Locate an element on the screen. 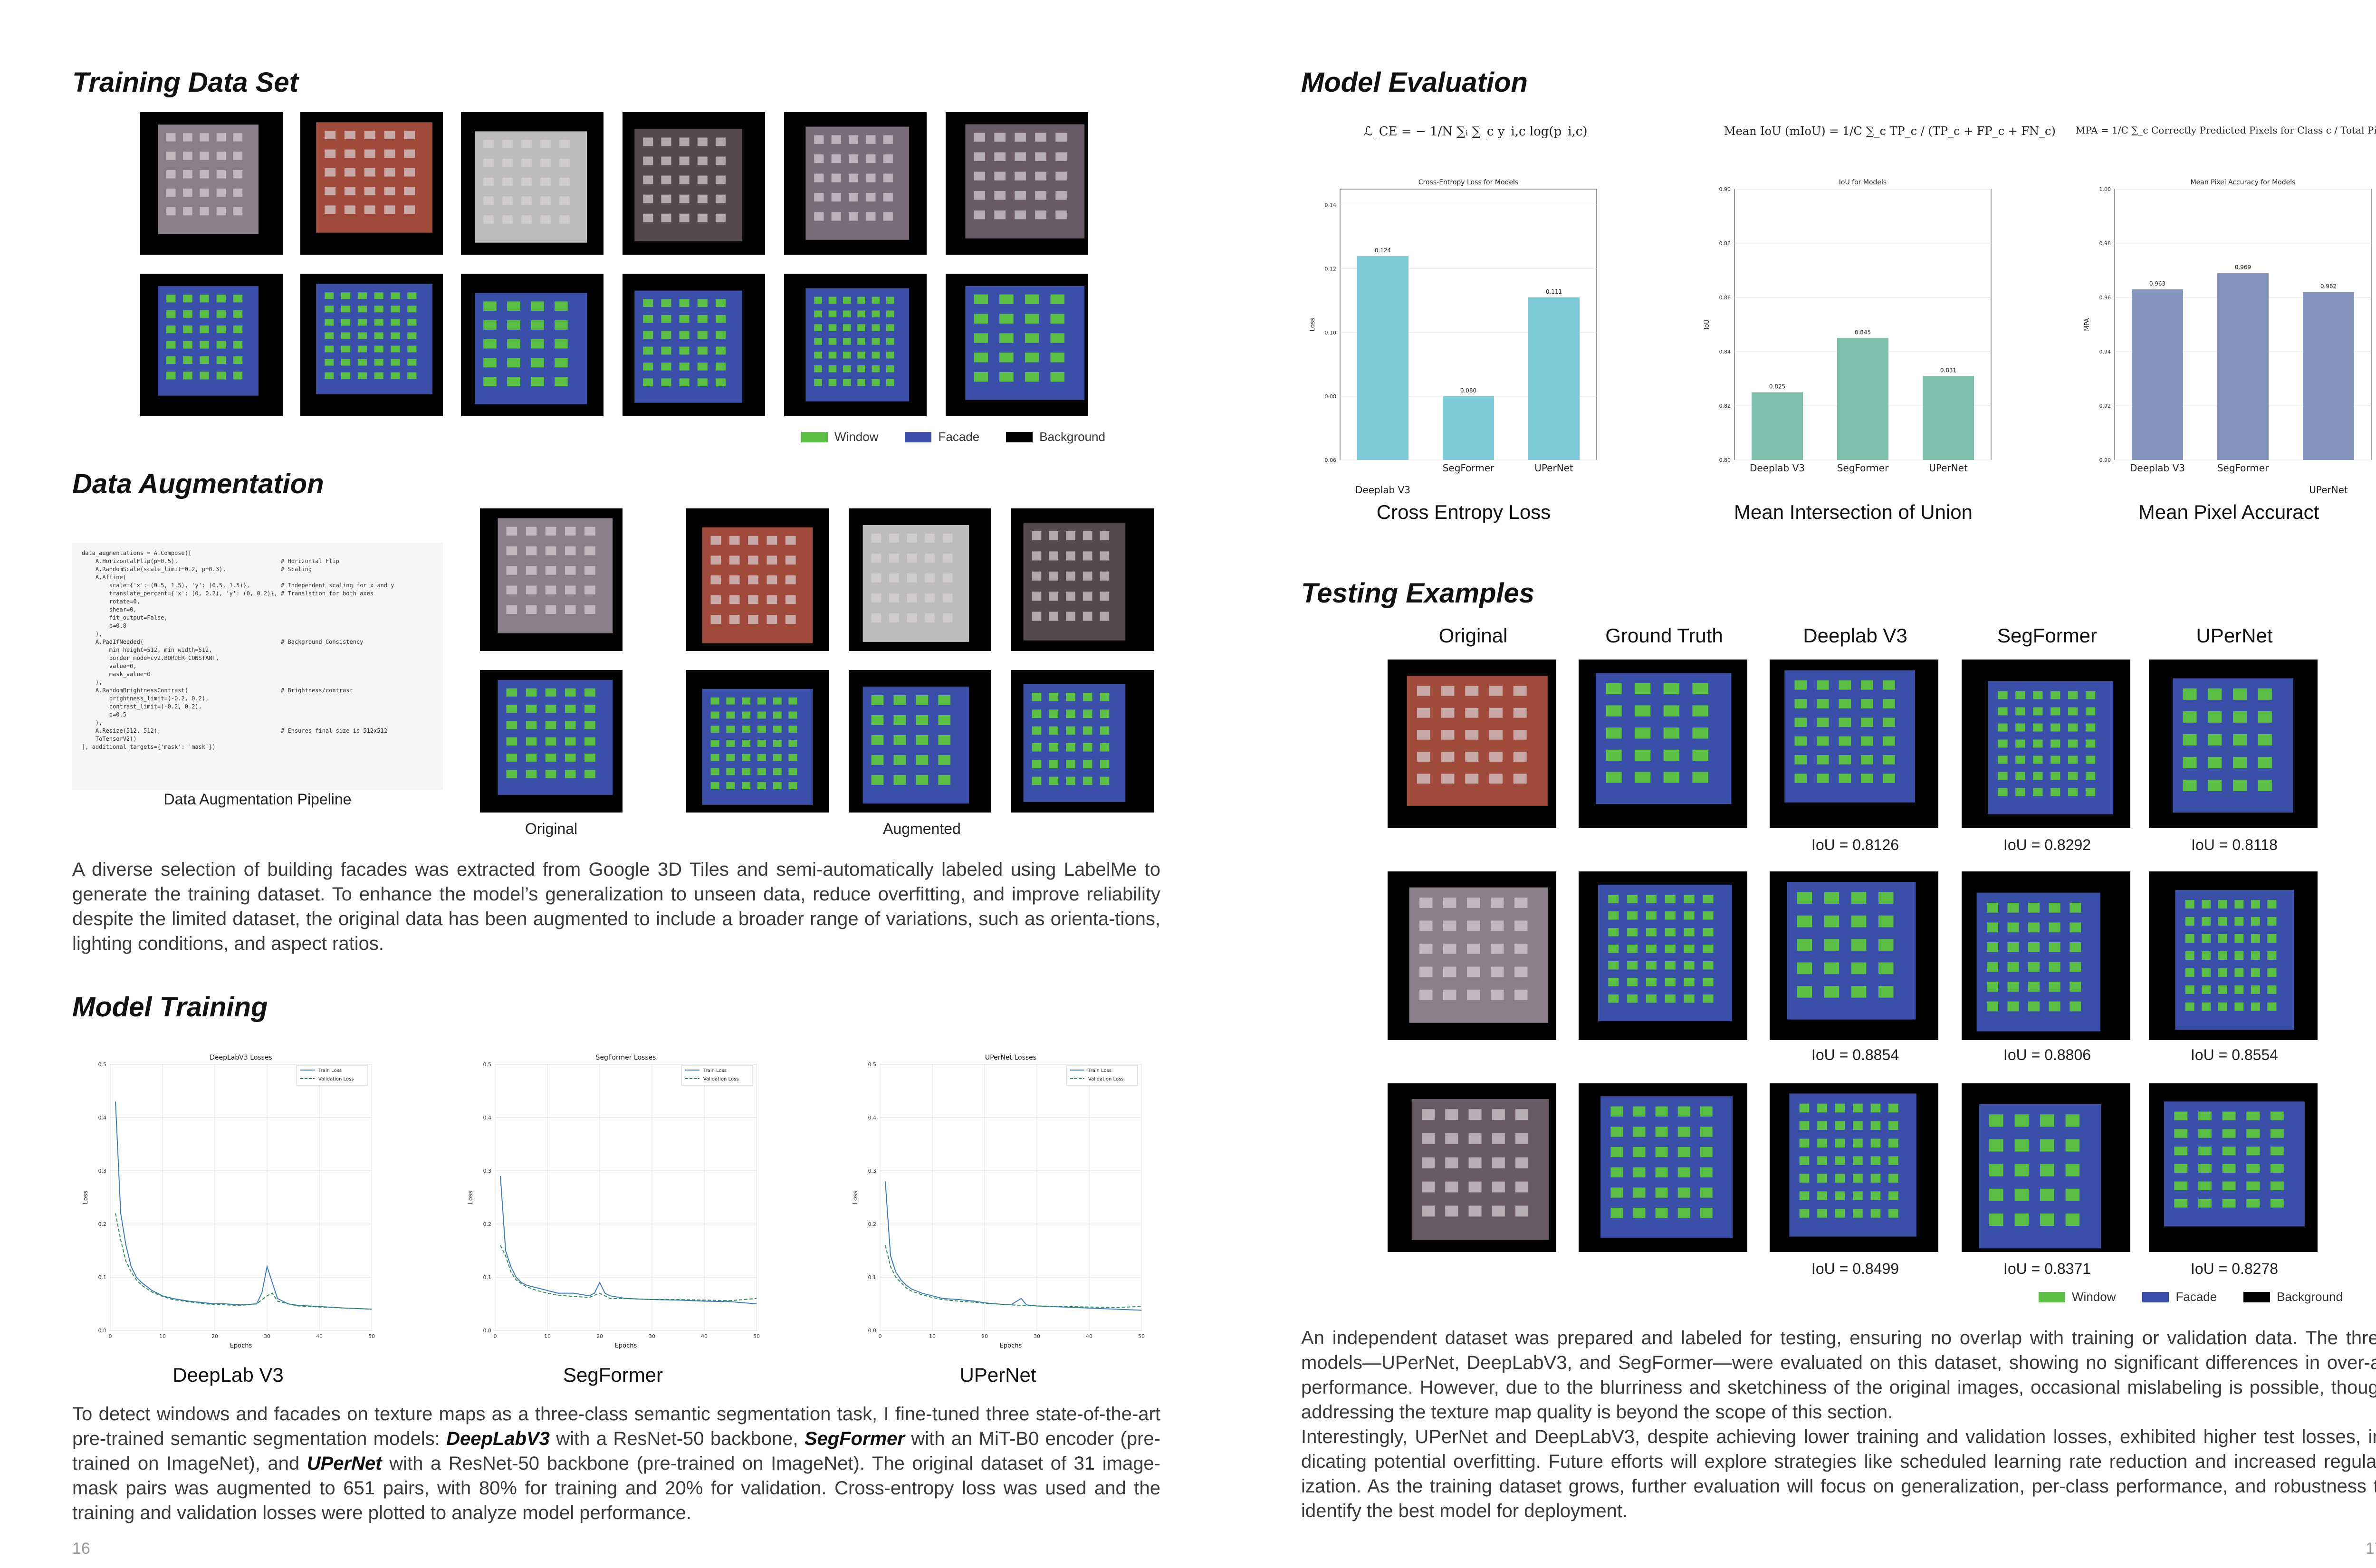 This screenshot has width=2376, height=1568. y-axis-label: Loss is located at coordinates (85, 1198).